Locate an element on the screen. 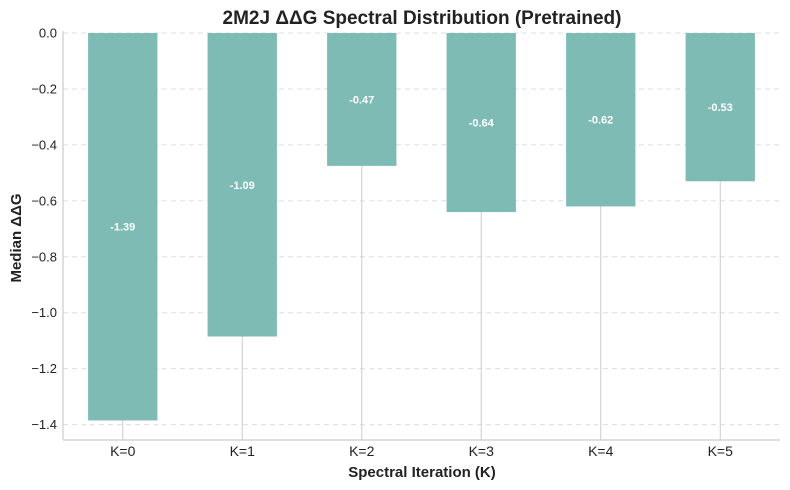 The height and width of the screenshot is (490, 790). data-label: -0.62 is located at coordinates (600, 121).